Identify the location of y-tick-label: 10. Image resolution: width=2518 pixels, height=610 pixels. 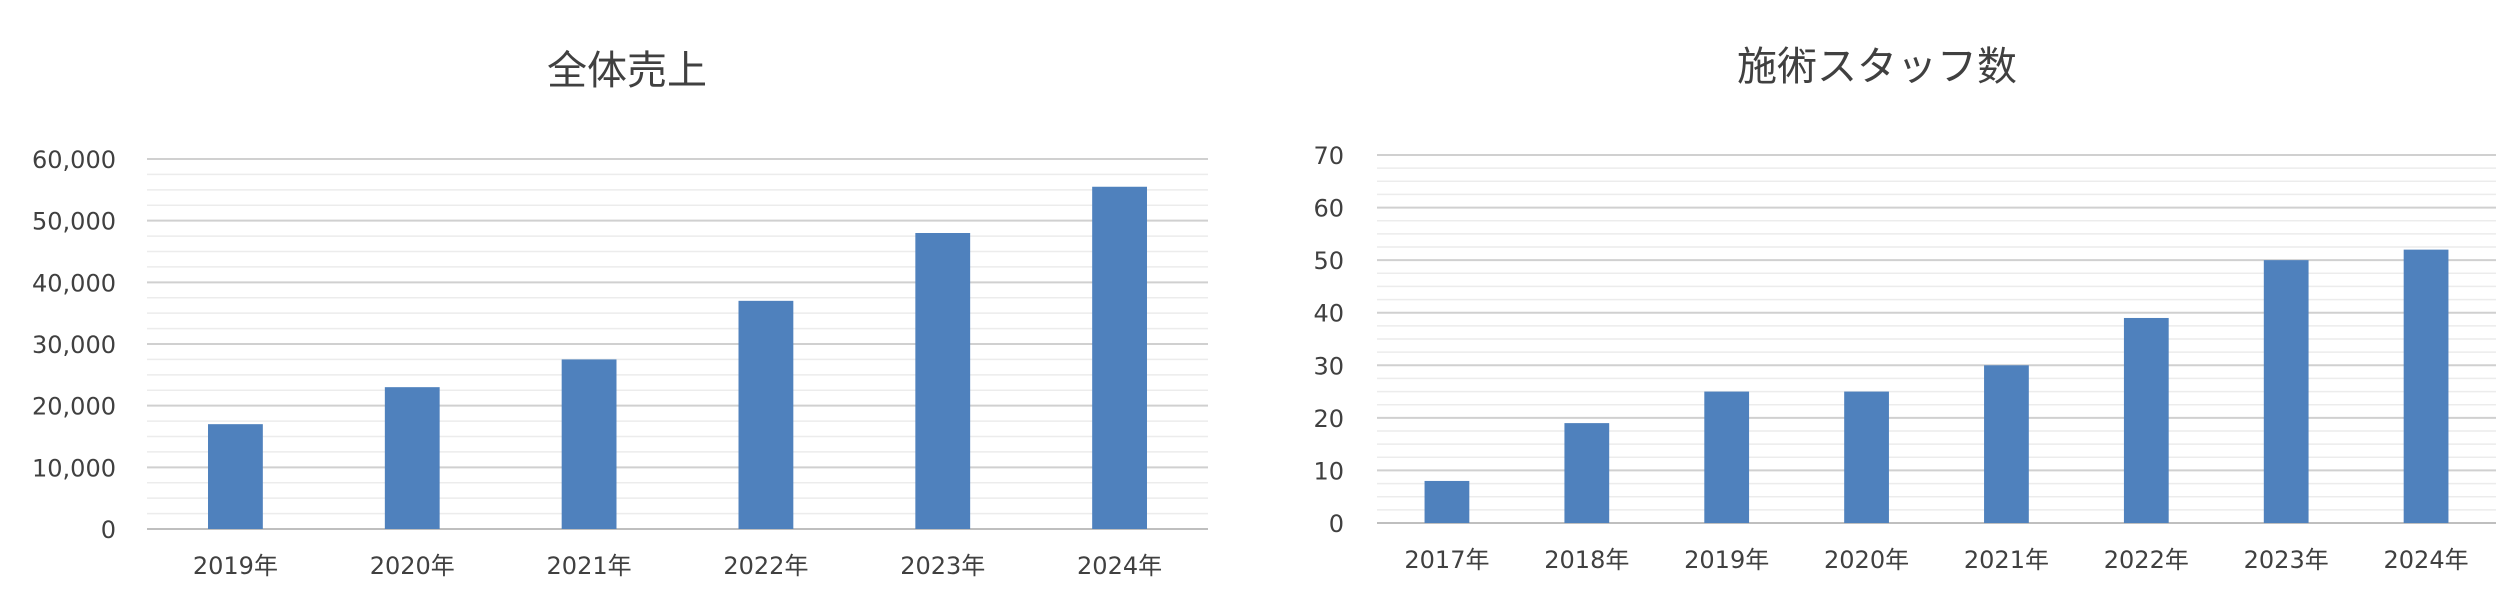
(1328, 471).